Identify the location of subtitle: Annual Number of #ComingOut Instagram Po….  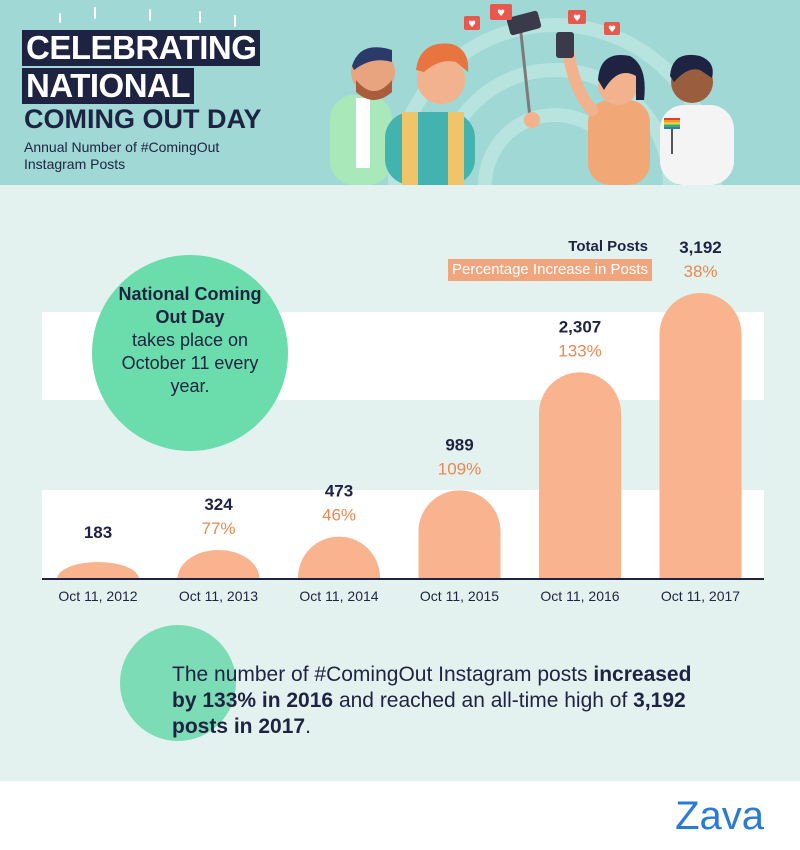
(122, 155).